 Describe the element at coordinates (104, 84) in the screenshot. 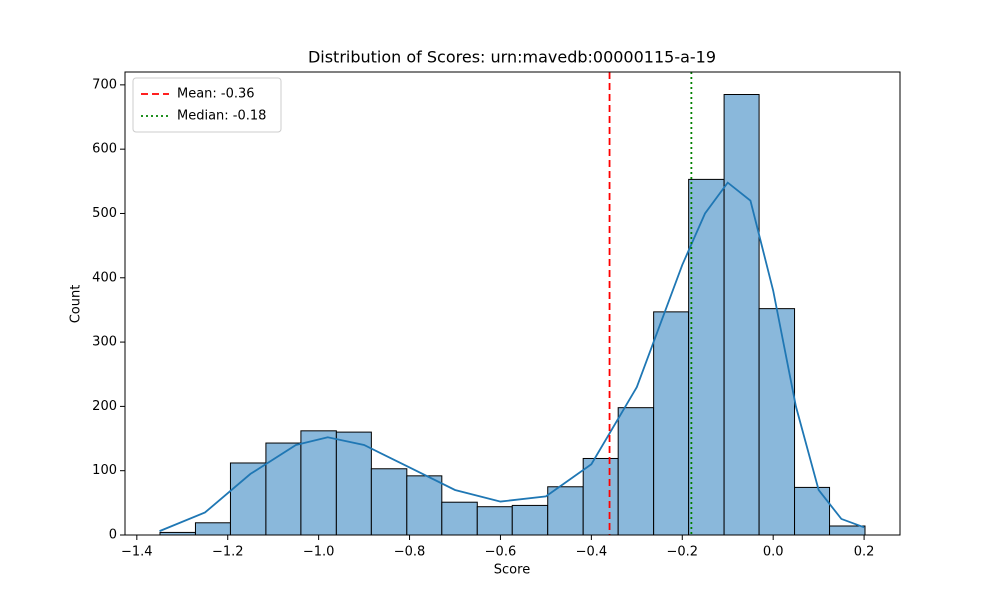

I see `y-tick-label: 700` at that location.